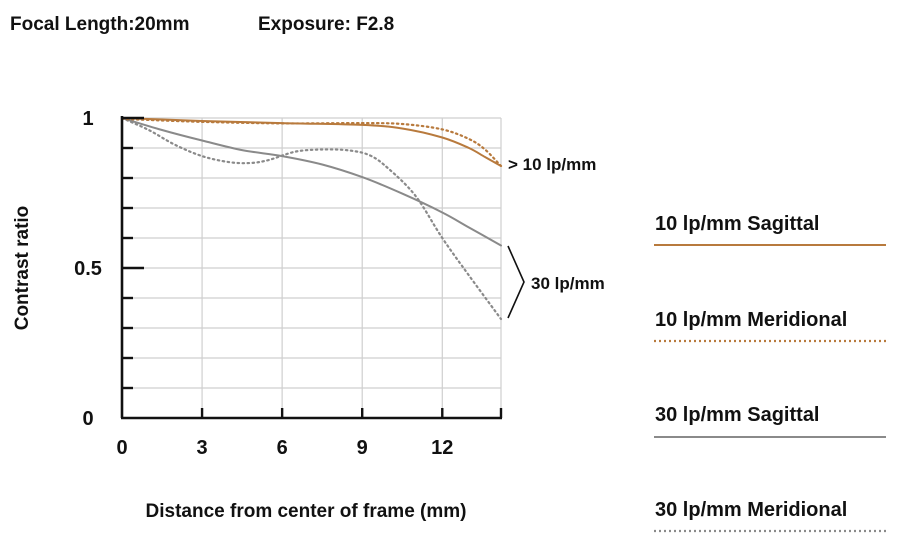  What do you see at coordinates (737, 415) in the screenshot?
I see `legend-label-30-sagittal: 30 lp/mm Sagittal` at bounding box center [737, 415].